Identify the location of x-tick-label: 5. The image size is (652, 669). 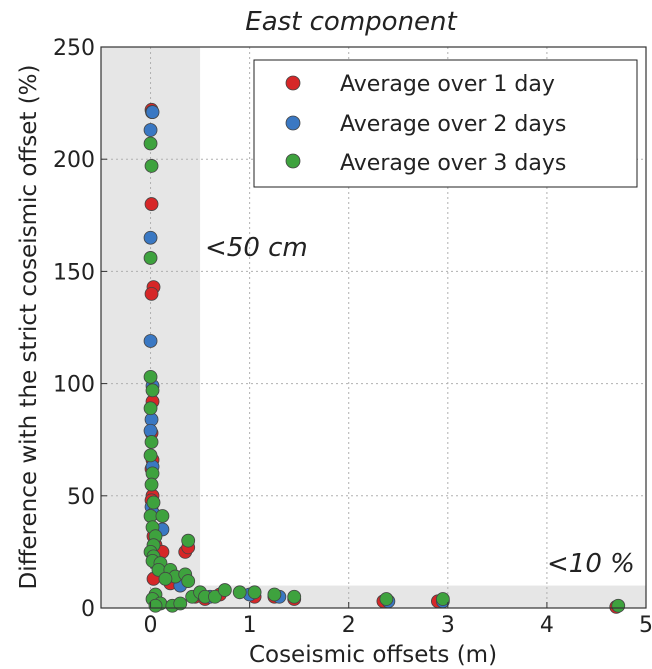
(645, 625).